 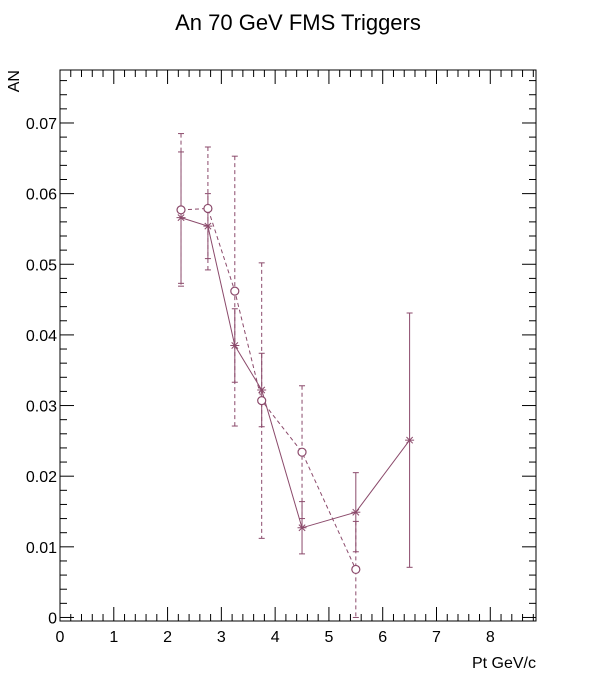 I want to click on x-tick-label: 6, so click(x=382, y=637).